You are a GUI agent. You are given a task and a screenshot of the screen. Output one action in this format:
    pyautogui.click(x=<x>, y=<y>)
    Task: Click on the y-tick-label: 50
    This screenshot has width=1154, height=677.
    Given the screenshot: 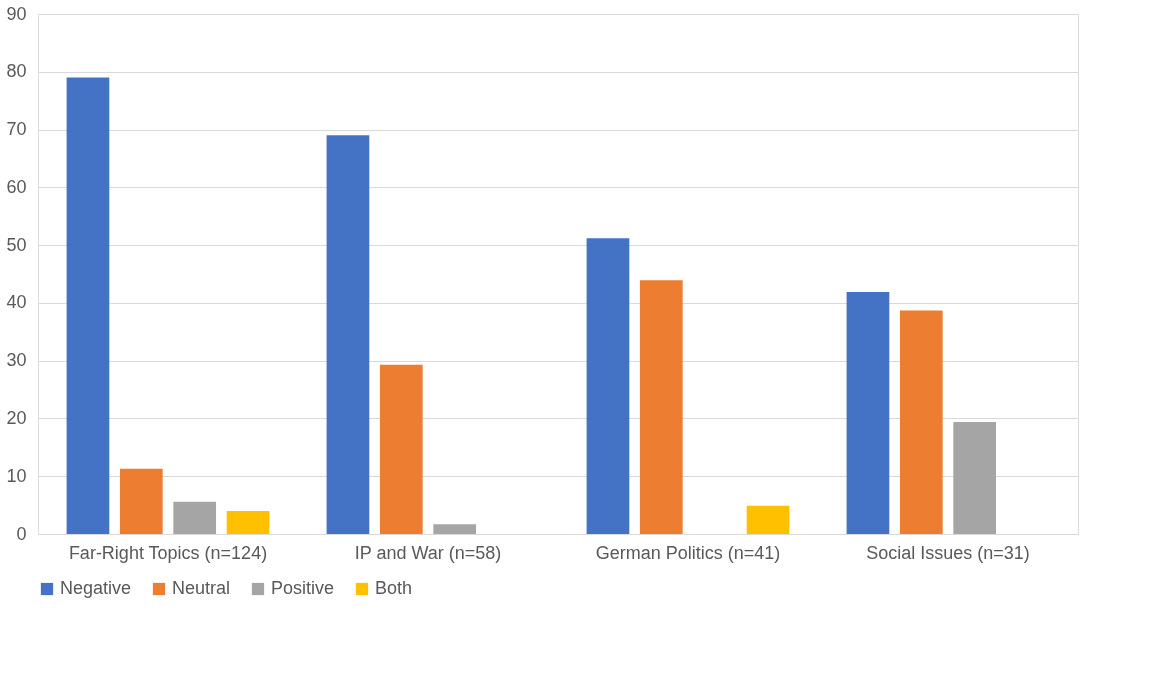 What is the action you would take?
    pyautogui.click(x=16, y=244)
    